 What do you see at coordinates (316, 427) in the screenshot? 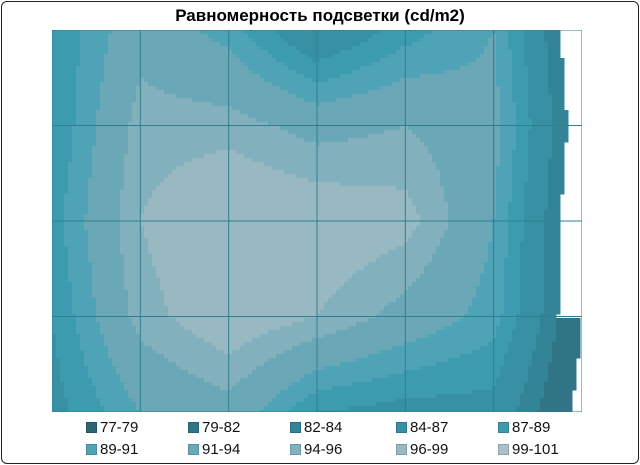
I see `legend-item: 82-84` at bounding box center [316, 427].